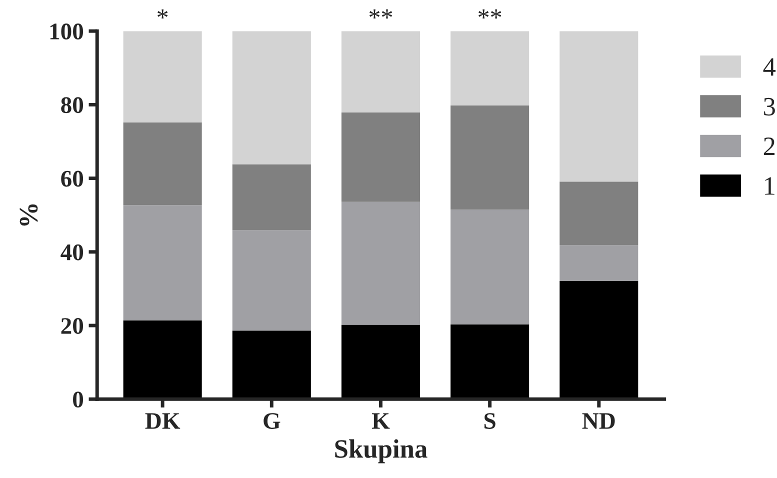  What do you see at coordinates (769, 146) in the screenshot?
I see `legend-label: 2` at bounding box center [769, 146].